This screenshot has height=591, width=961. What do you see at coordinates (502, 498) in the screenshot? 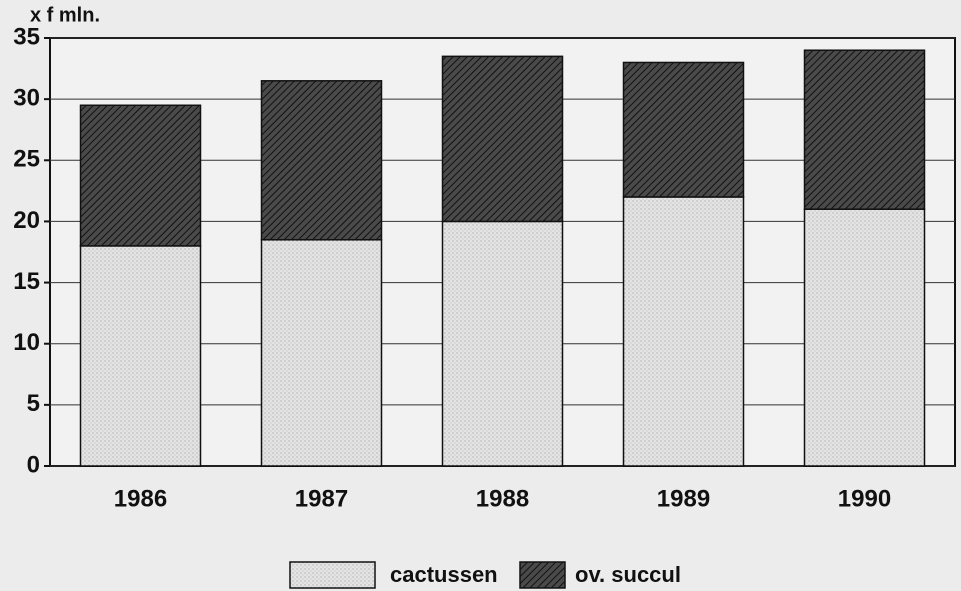
I see `x-tick-label: 1988` at bounding box center [502, 498].